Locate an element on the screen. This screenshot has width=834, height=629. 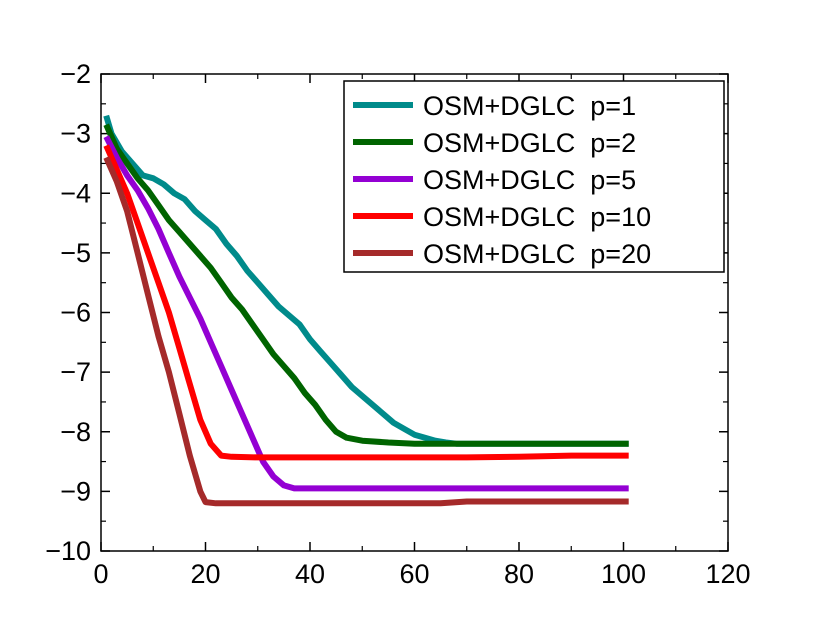
y-tick-label: −3 is located at coordinates (75, 134).